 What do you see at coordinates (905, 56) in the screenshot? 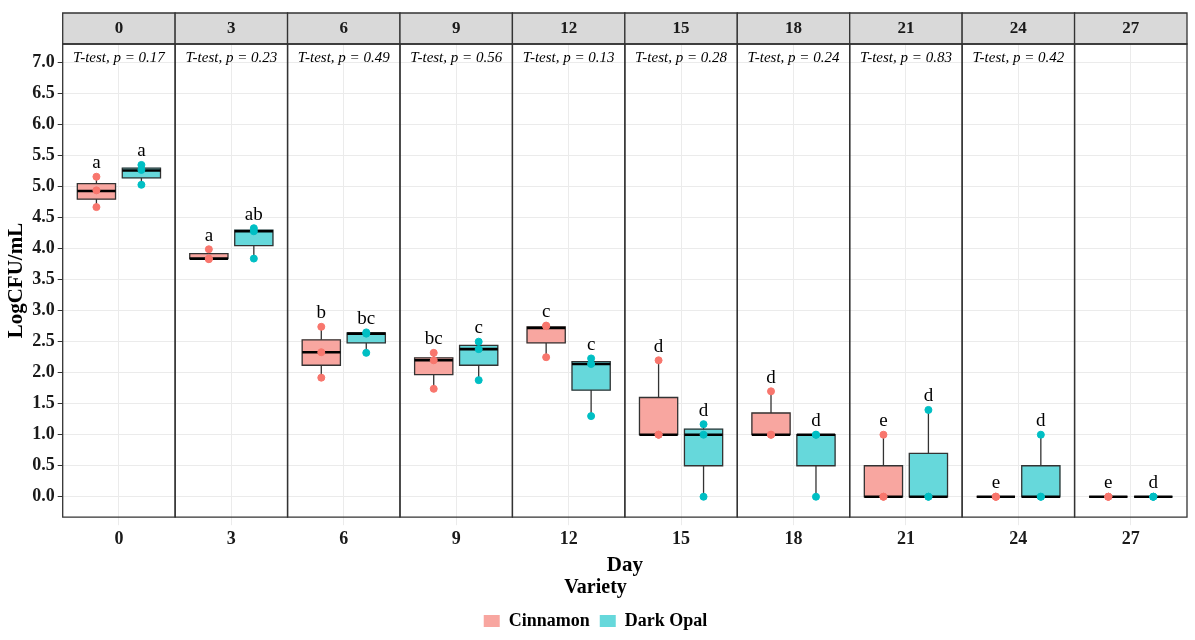
I see `annotation: T-test, p = 0.83` at bounding box center [905, 56].